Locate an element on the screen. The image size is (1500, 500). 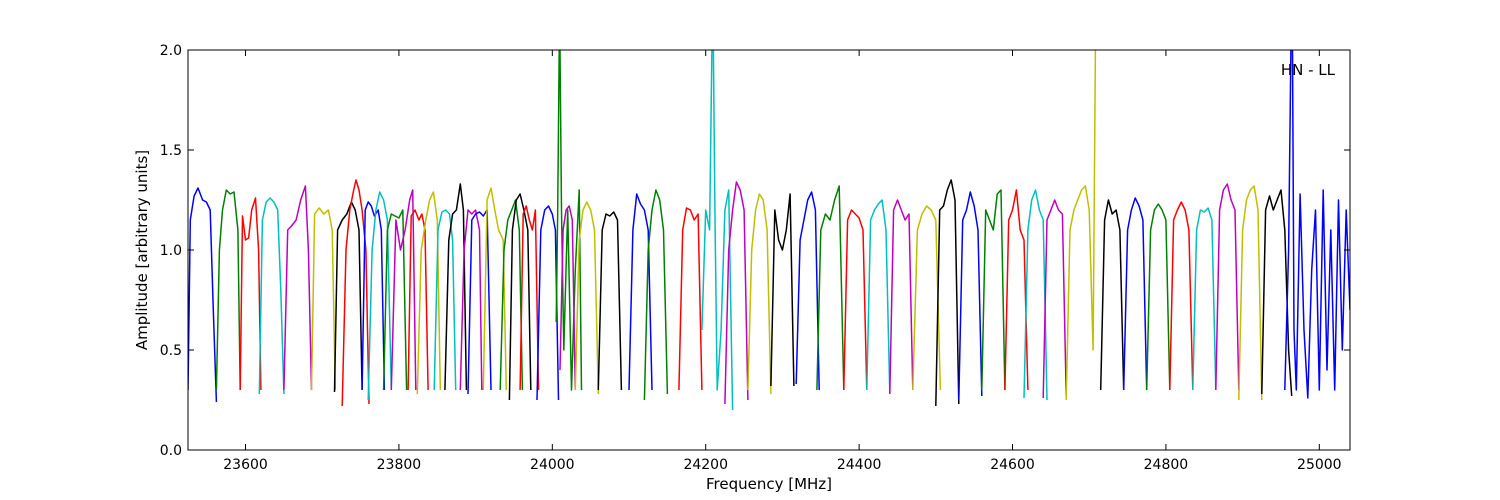
x-tick-label: 24600 is located at coordinates (1012, 465).